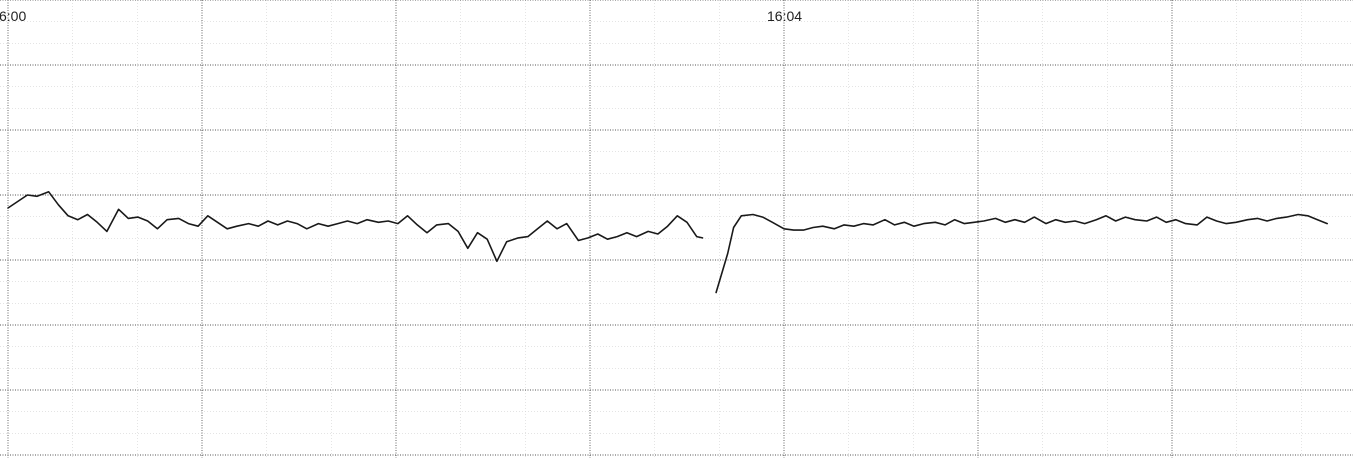 Image resolution: width=1353 pixels, height=458 pixels. I want to click on time-labels: 6:00 16:04, so click(401, 16).